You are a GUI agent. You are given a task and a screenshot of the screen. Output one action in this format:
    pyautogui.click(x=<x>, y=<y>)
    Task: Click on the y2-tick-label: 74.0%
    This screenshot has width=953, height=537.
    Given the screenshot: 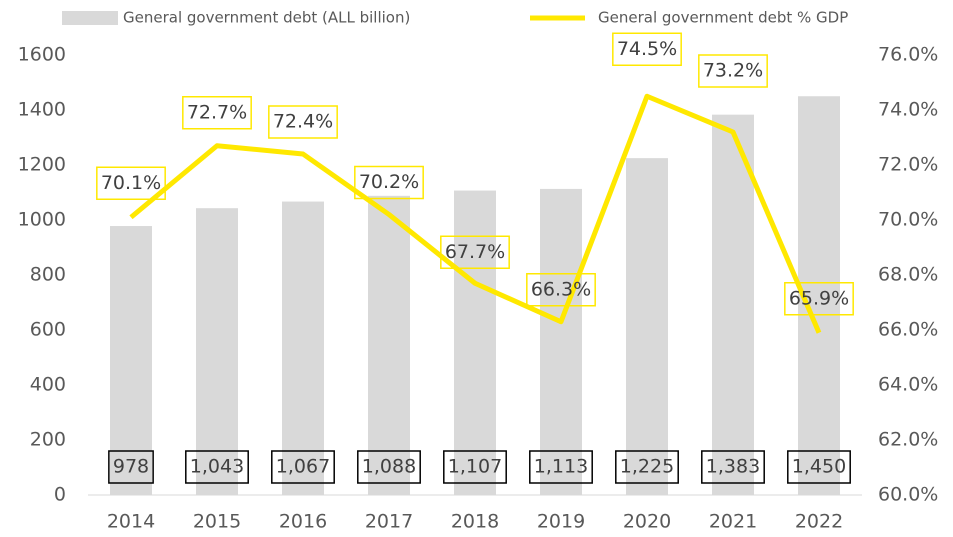 What is the action you would take?
    pyautogui.click(x=908, y=110)
    